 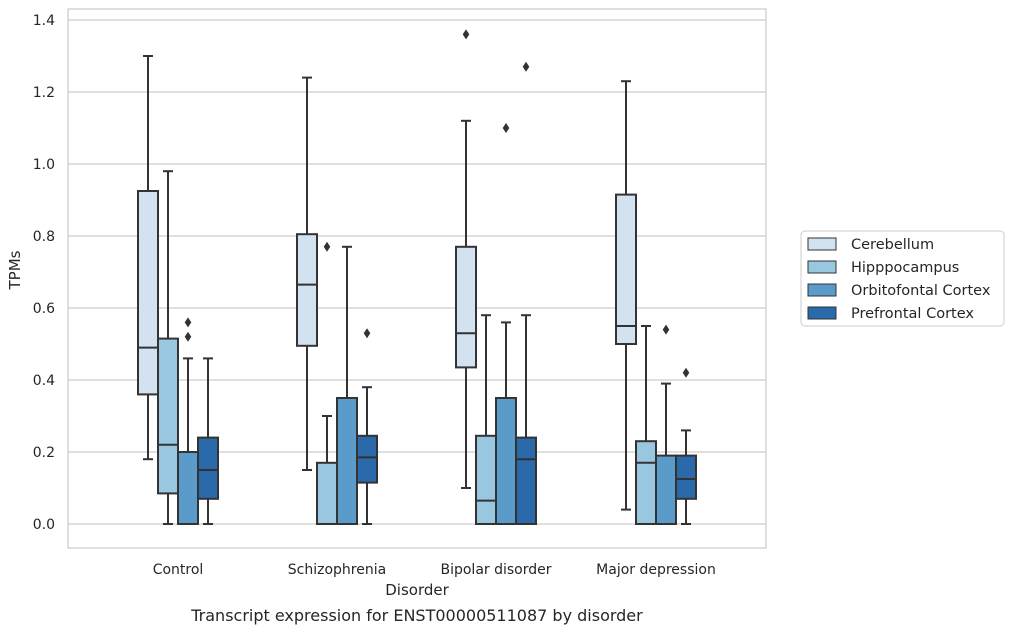 What do you see at coordinates (44, 237) in the screenshot?
I see `y-tick-label: 0.8` at bounding box center [44, 237].